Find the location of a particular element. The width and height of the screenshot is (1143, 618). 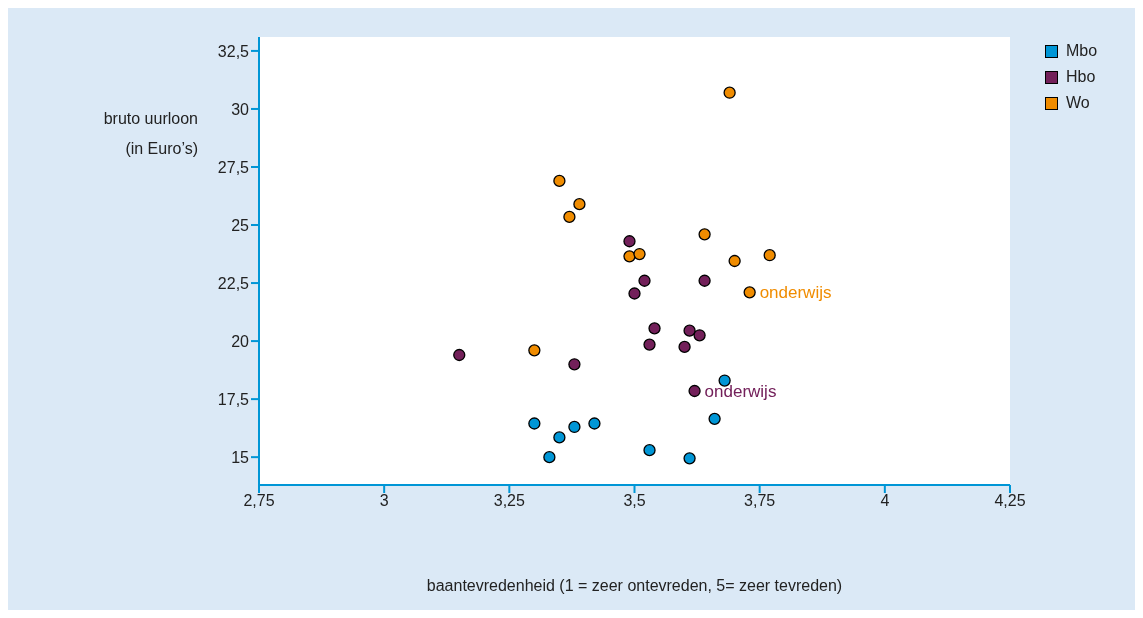

x-tick-label: 3,75 is located at coordinates (760, 501).